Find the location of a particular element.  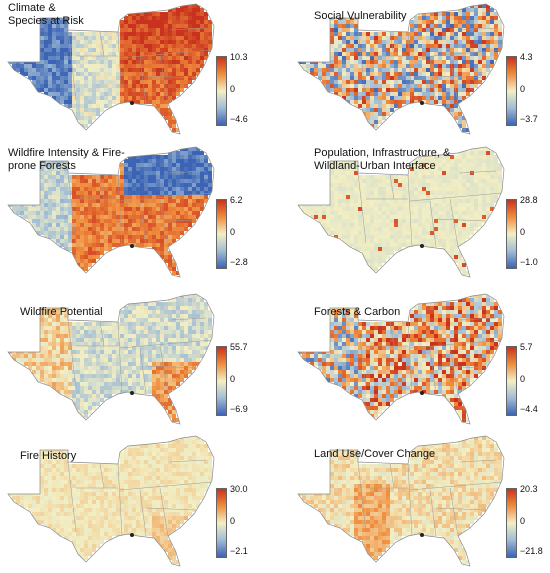

map-panel-forests-carbon: Forests & Carbon 5.7 0 −4.4 is located at coordinates (420, 358).